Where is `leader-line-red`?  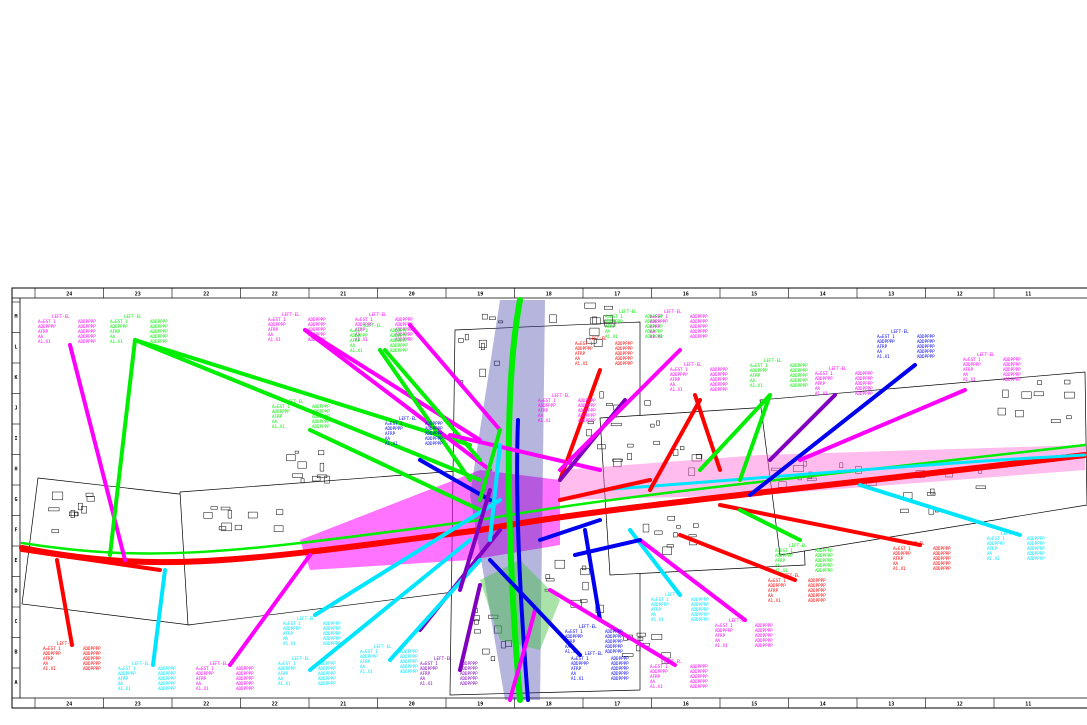
leader-line-red is located at coordinates (64, 602).